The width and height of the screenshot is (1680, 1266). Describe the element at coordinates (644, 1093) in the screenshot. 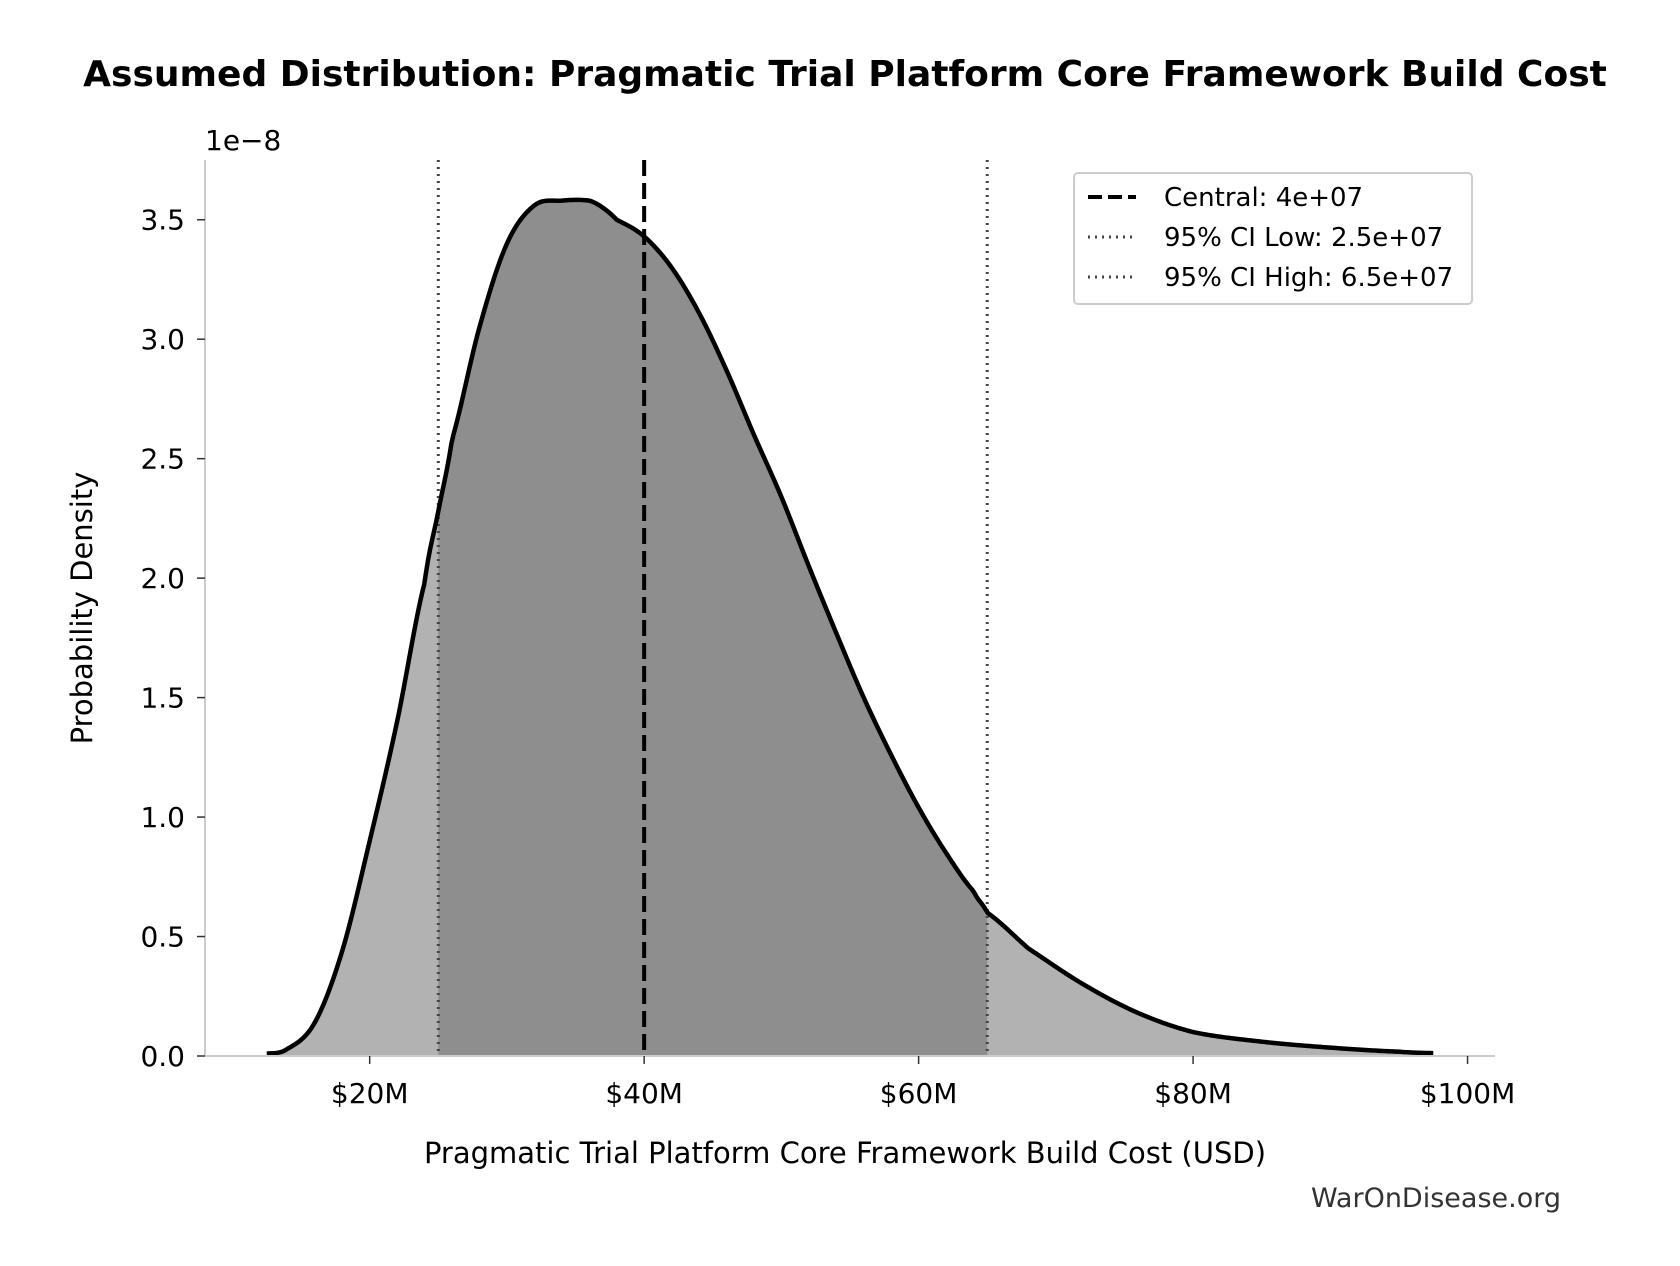

I see `x-tick-label: $40M` at that location.